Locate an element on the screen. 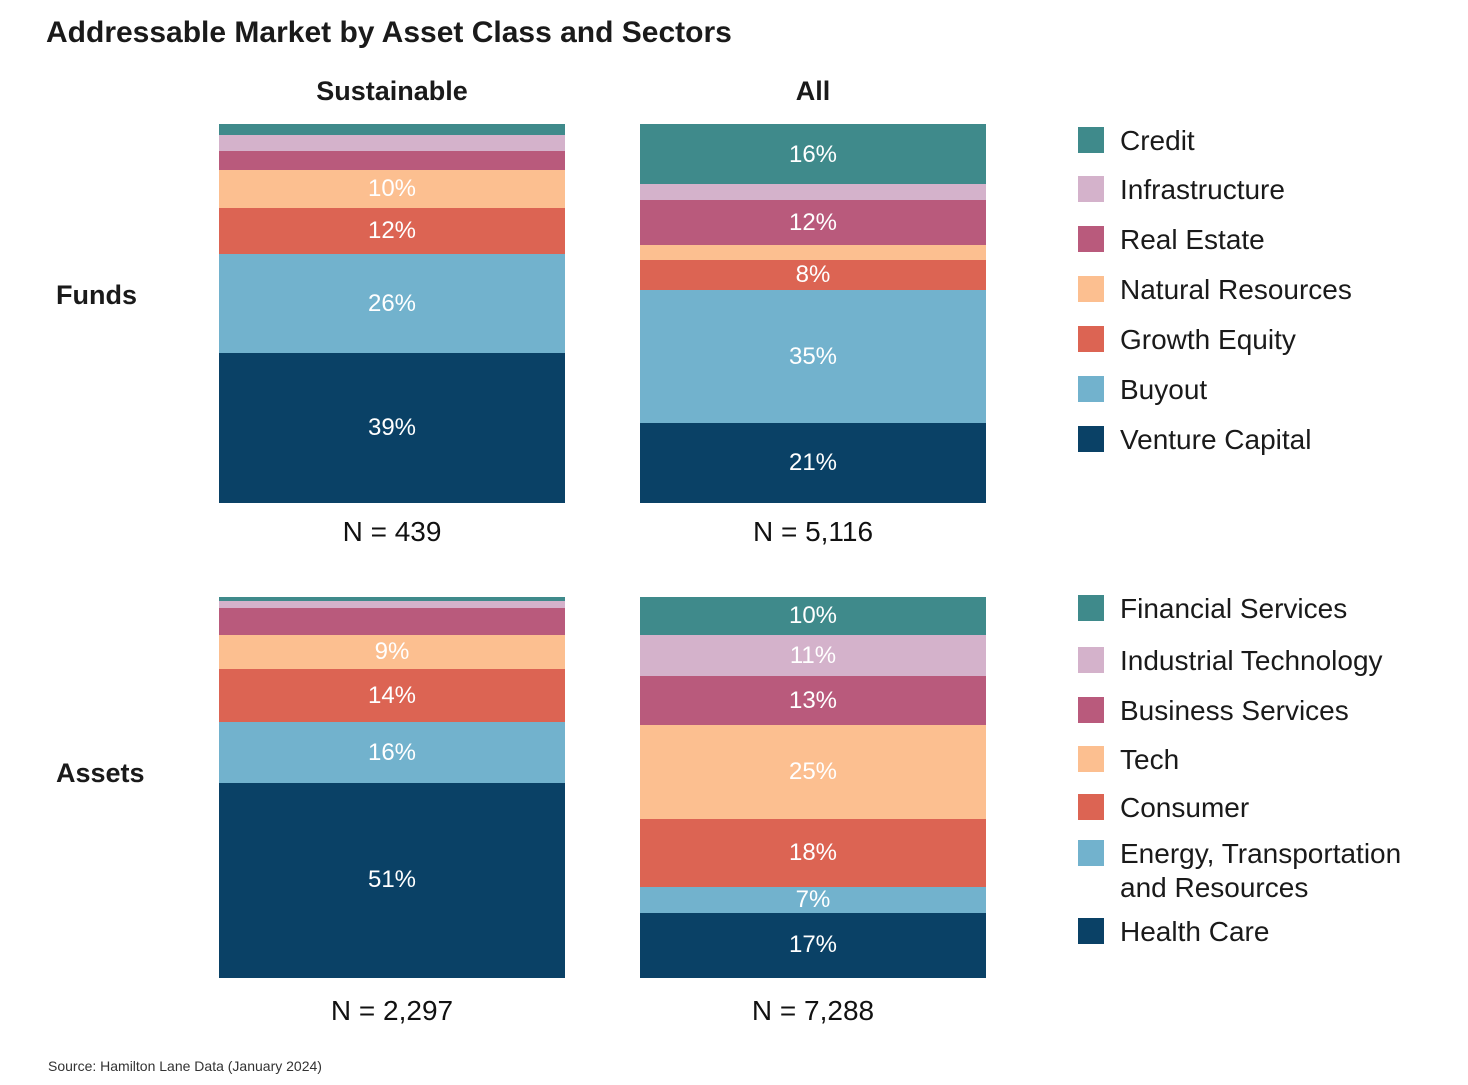  bar-segment-financial-services: 10% is located at coordinates (813, 616).